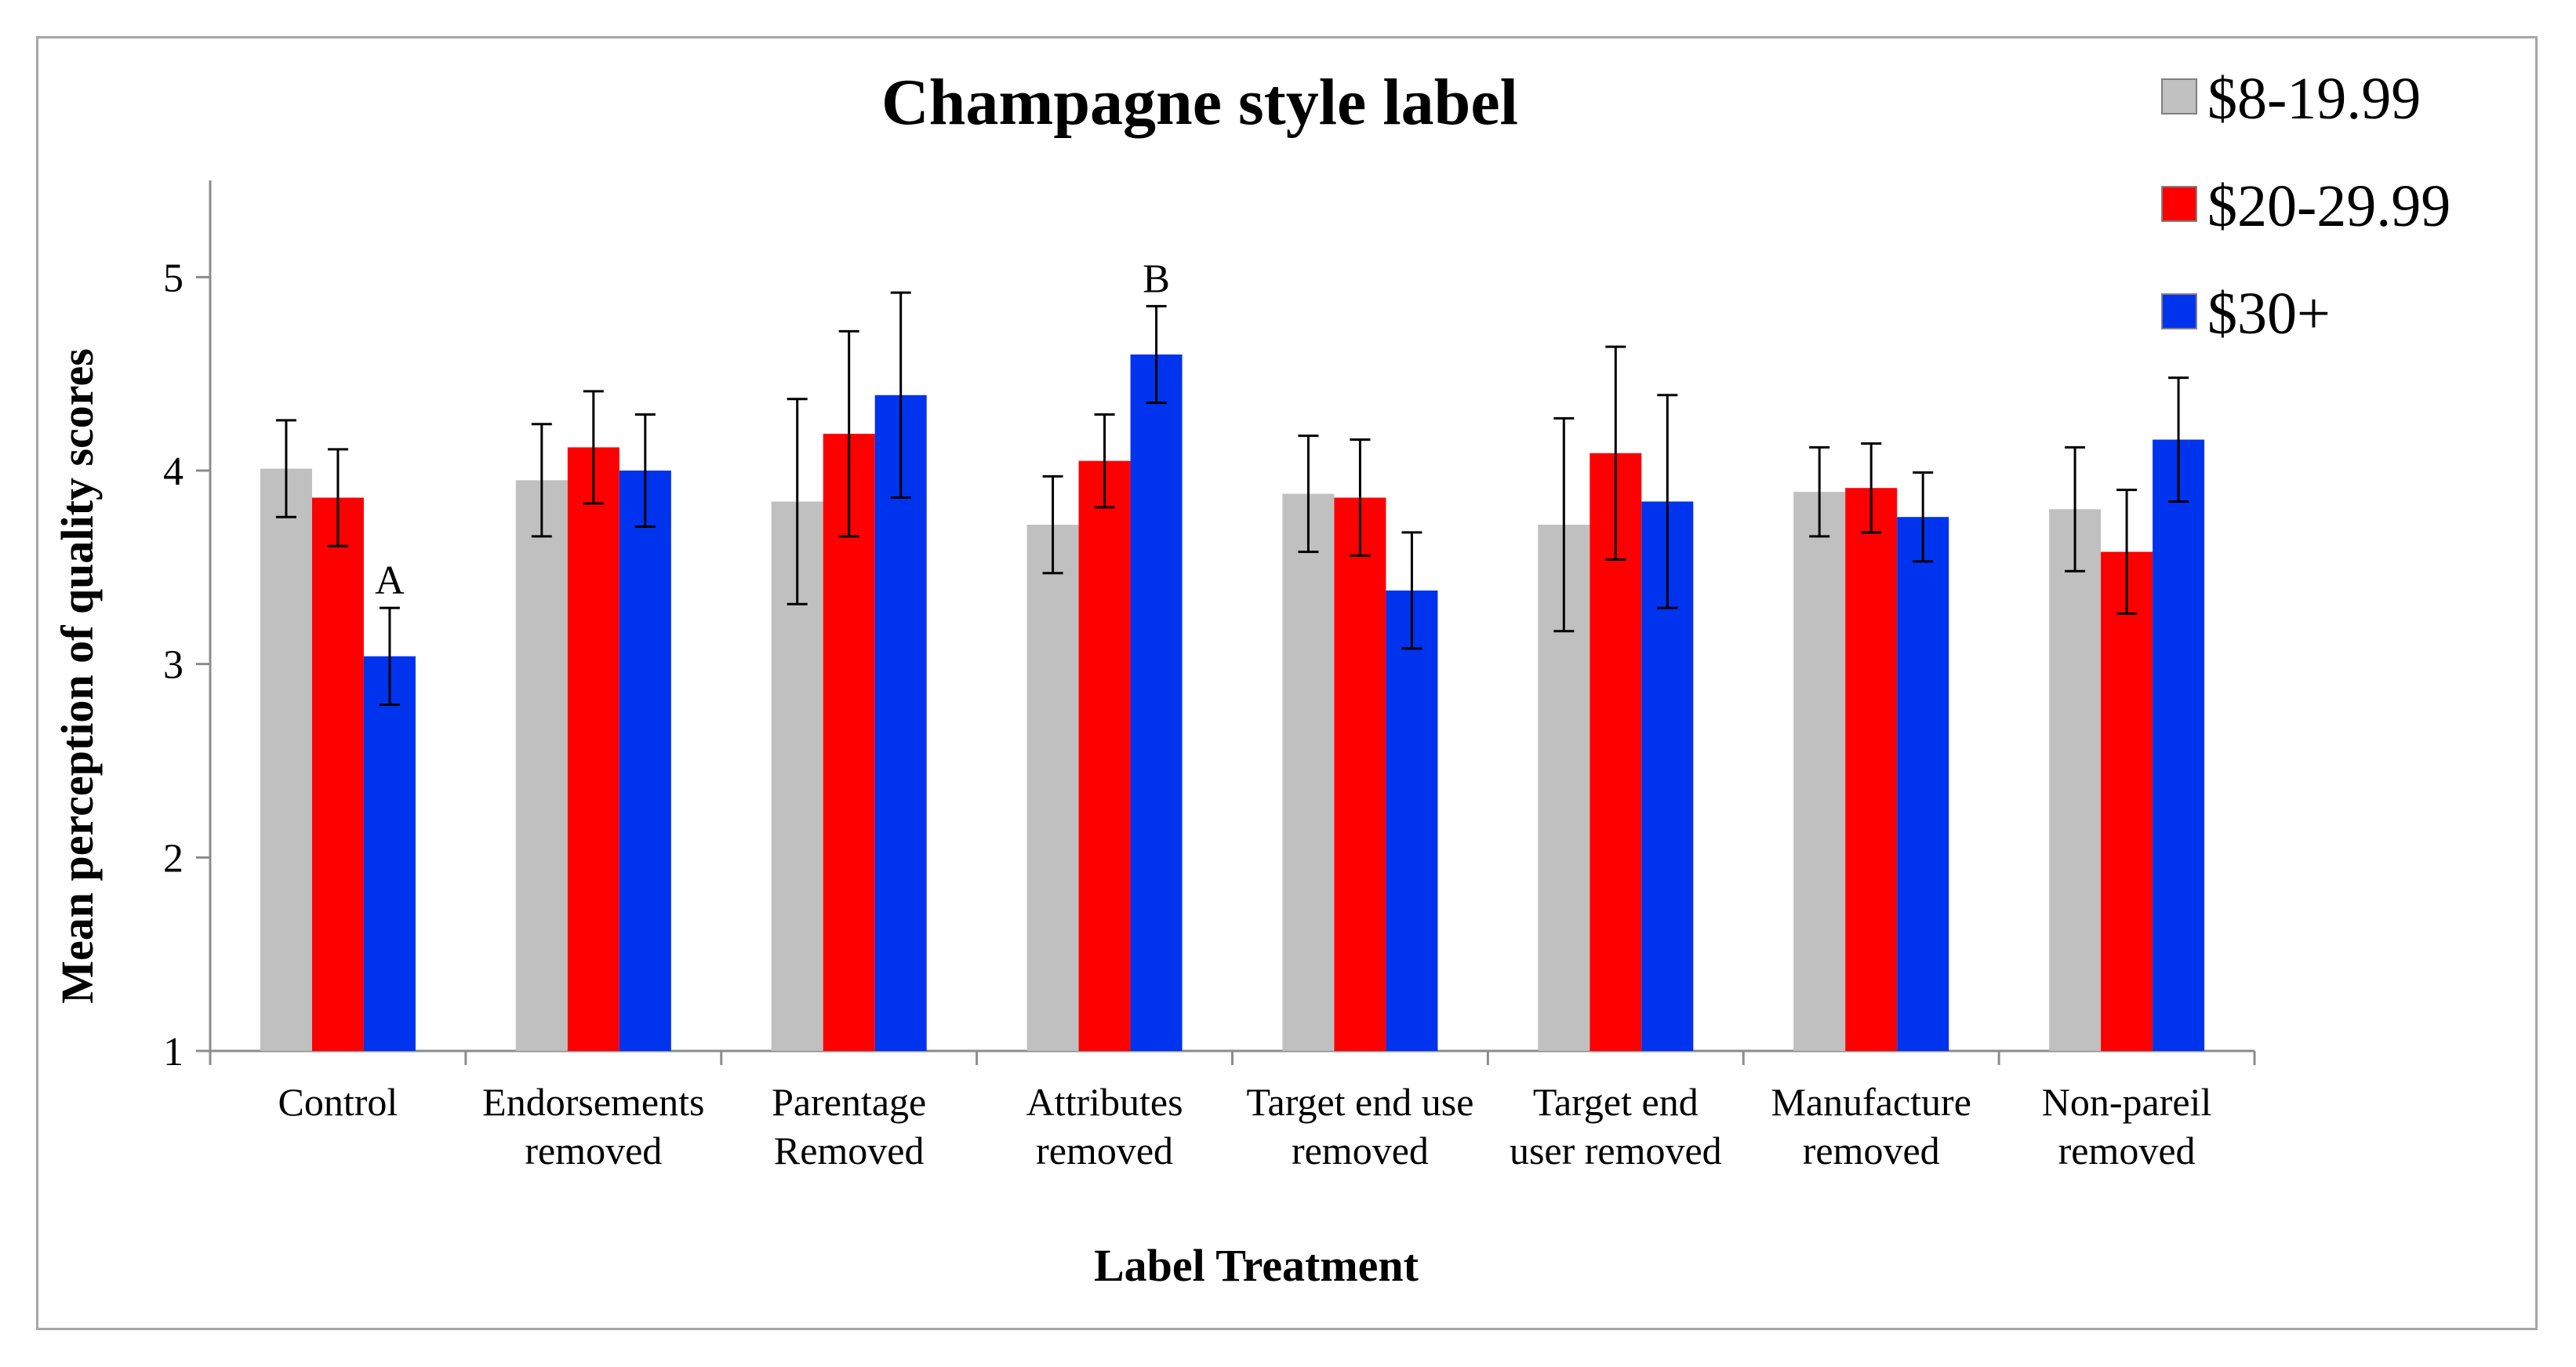 The image size is (2576, 1367). I want to click on x-category-label: Target end user removed, so click(1616, 1126).